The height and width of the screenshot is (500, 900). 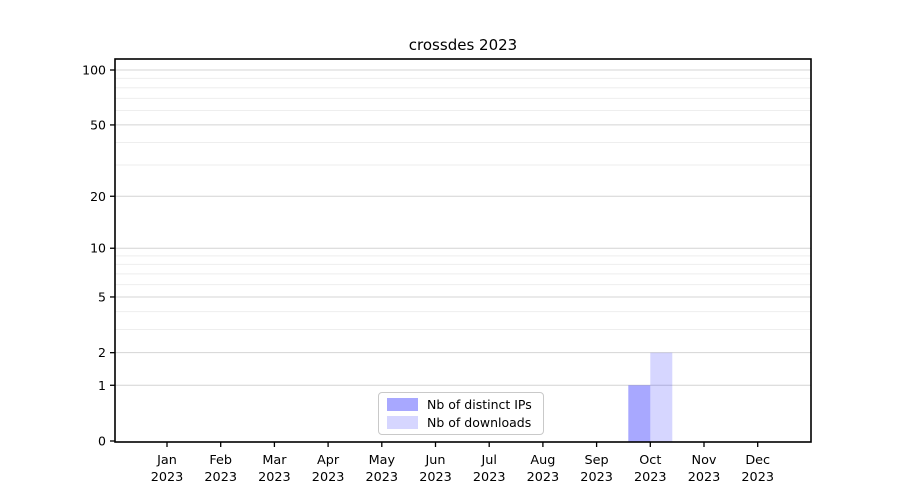 I want to click on y-tick-label: 2, so click(x=102, y=352).